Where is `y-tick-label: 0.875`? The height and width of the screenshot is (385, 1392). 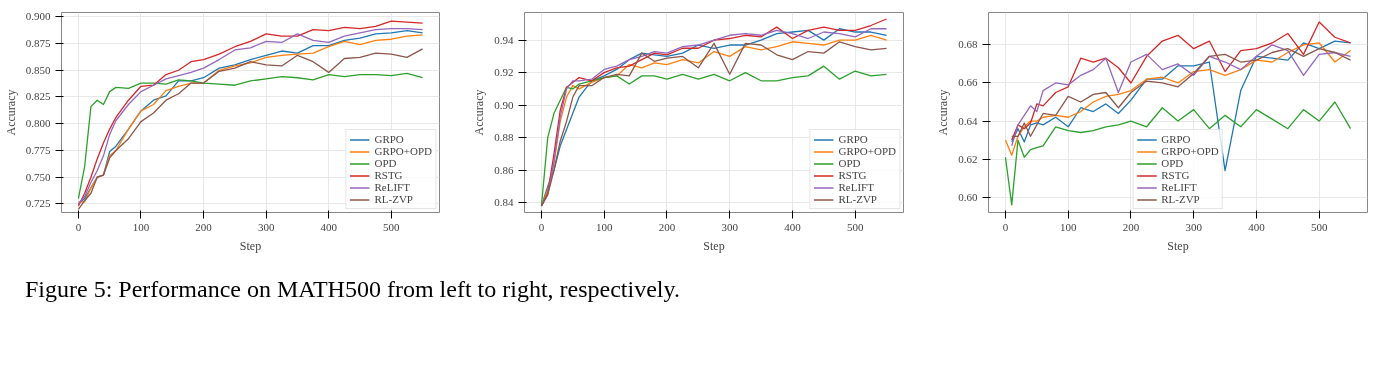
y-tick-label: 0.875 is located at coordinates (38, 43).